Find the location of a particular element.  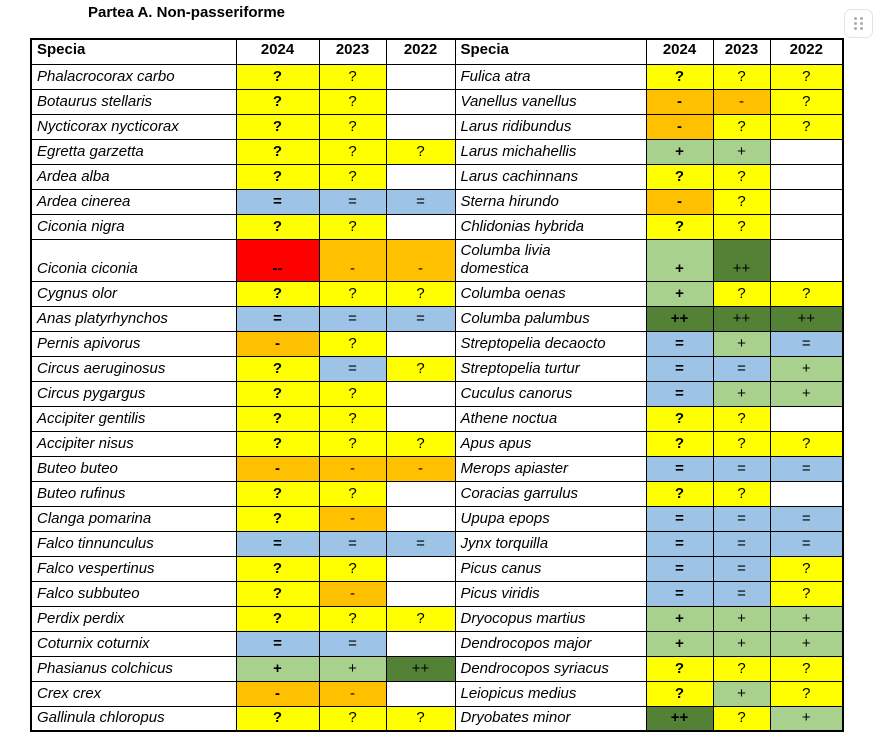

table-row: Falco vespertinus?? Picus canus = =? is located at coordinates (437, 568).